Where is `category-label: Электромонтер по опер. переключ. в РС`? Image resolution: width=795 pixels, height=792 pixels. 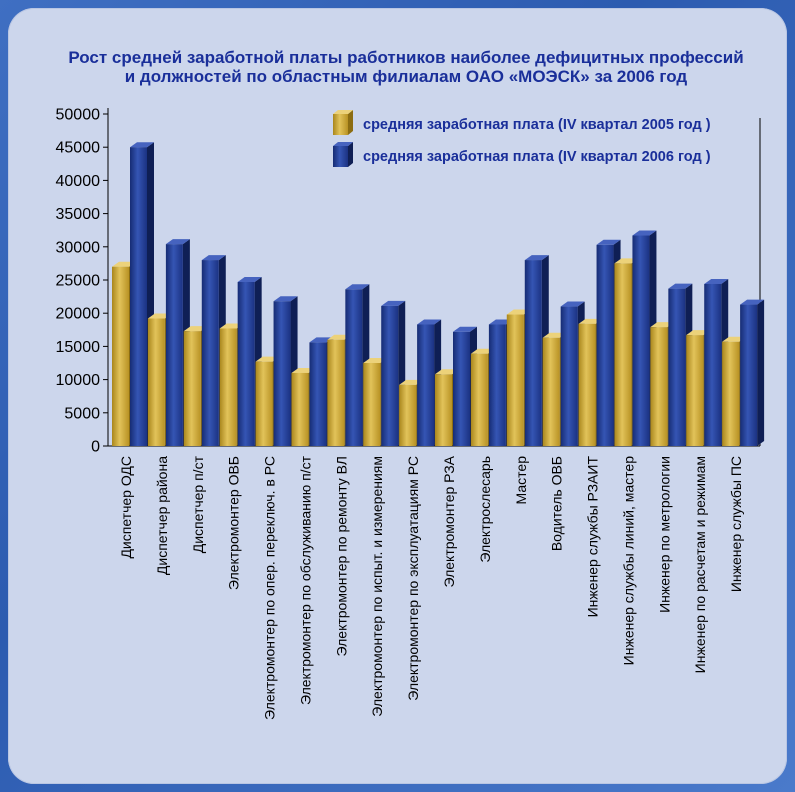 category-label: Электромонтер по опер. переключ. в РС is located at coordinates (270, 588).